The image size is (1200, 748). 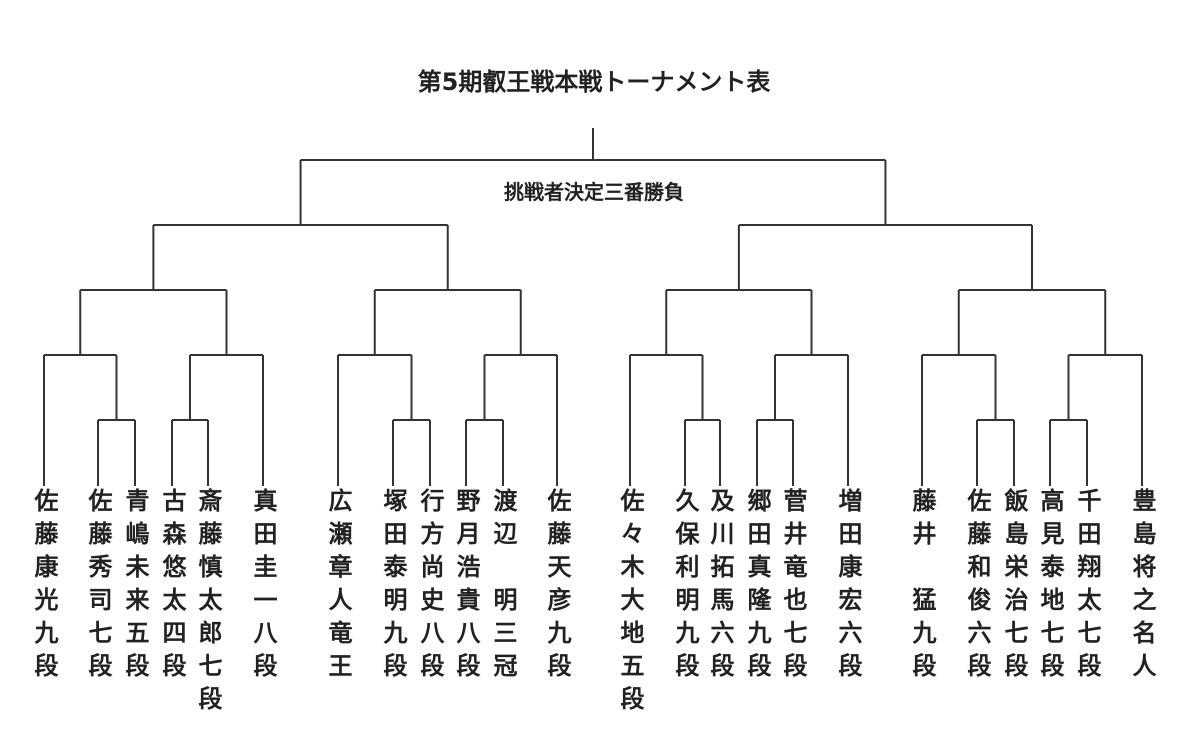 I want to click on player-name: 行方尚史八段, so click(x=430, y=587).